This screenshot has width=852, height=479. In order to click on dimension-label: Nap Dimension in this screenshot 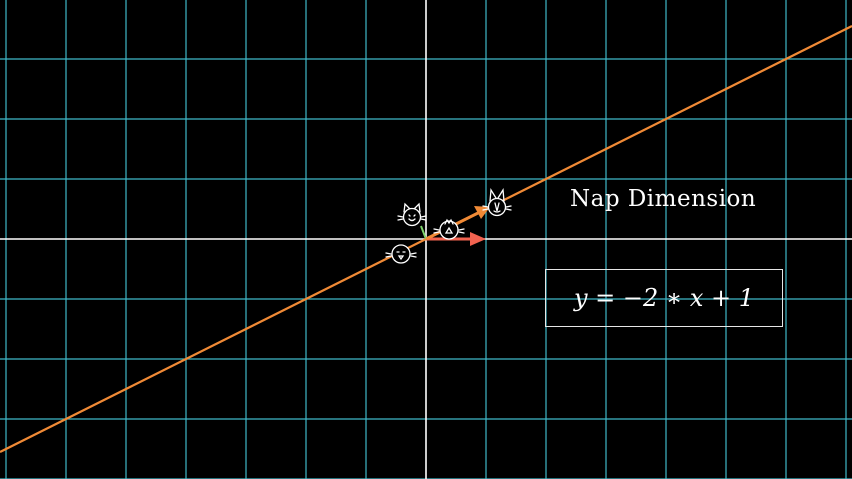, I will do `click(663, 199)`.